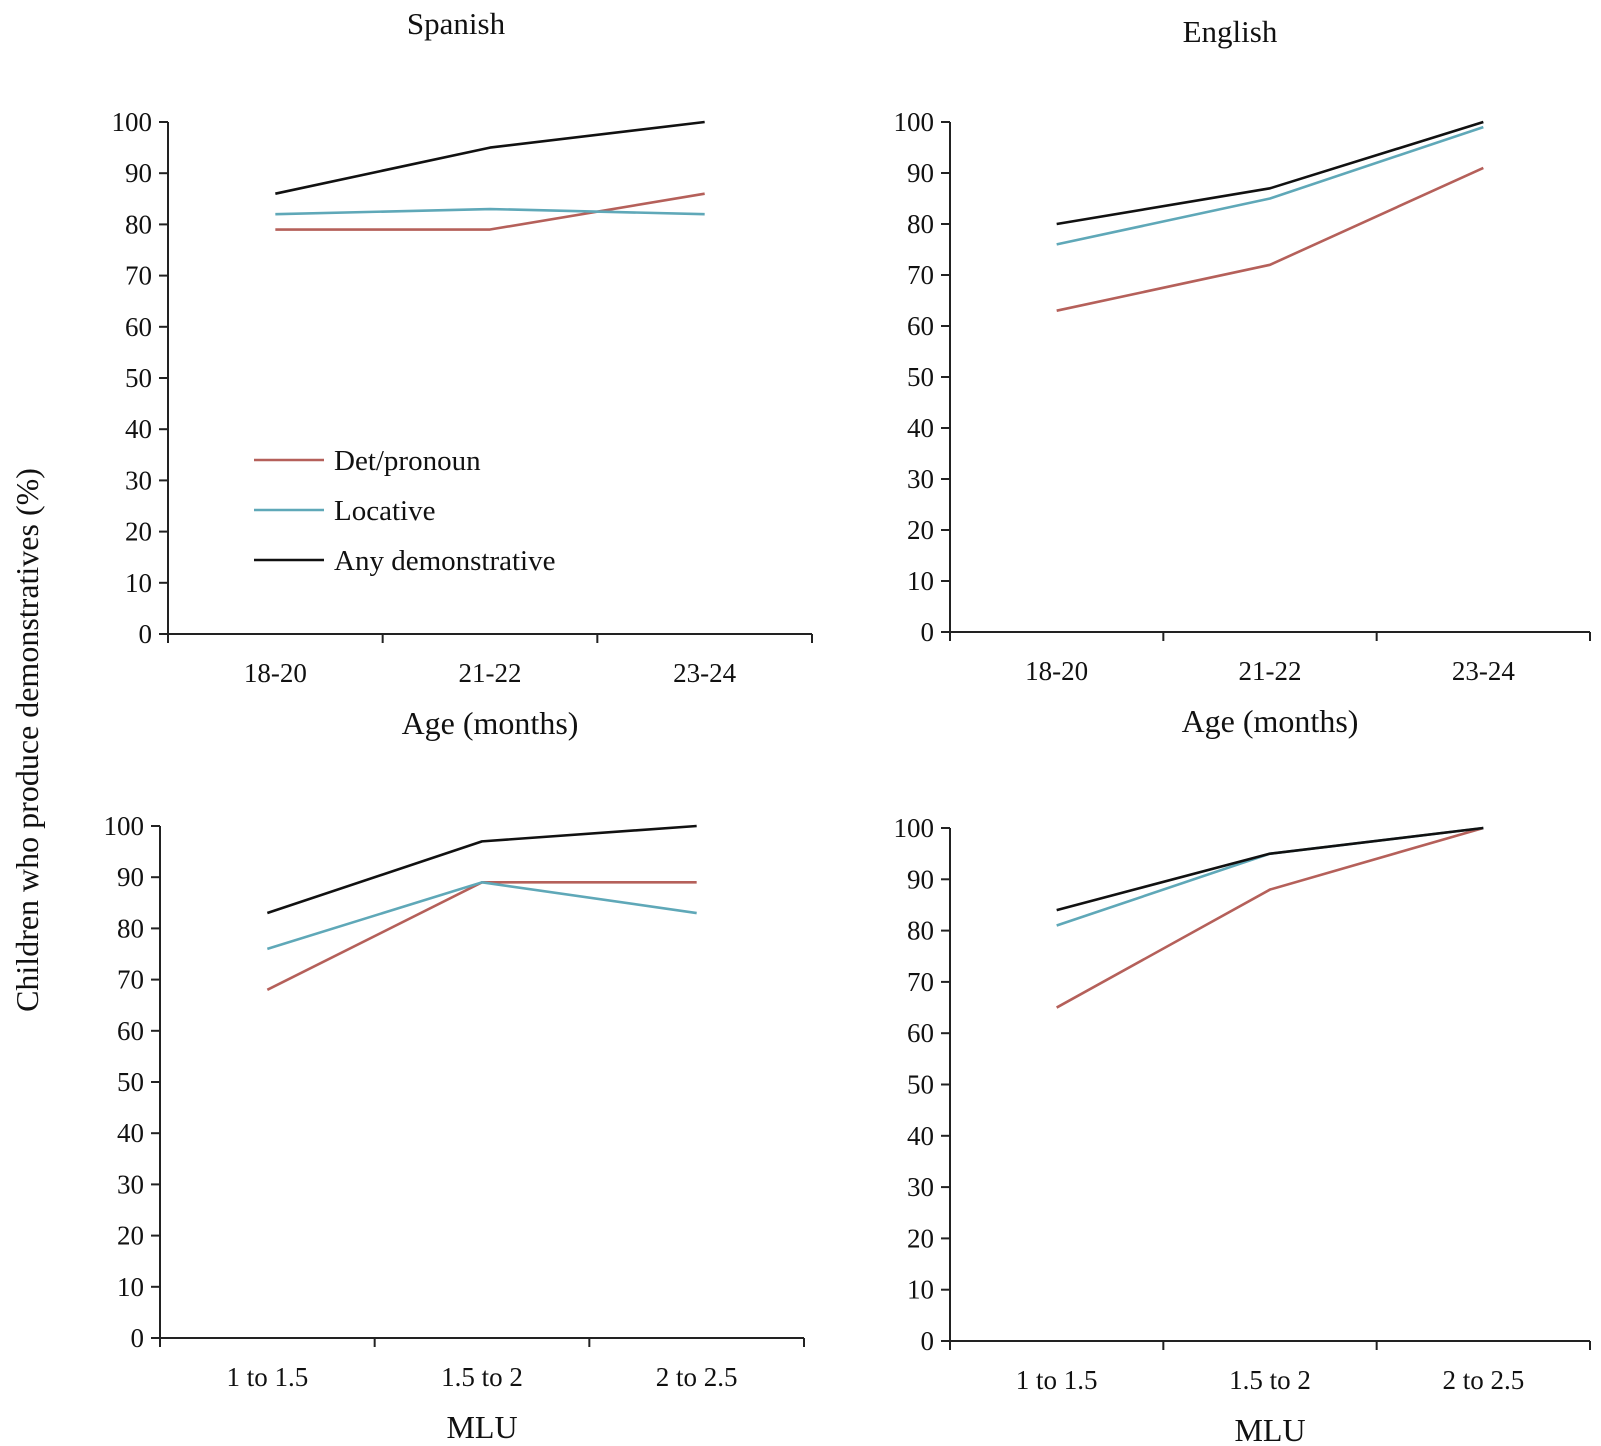  Describe the element at coordinates (384, 511) in the screenshot. I see `legend-label: Locative` at that location.